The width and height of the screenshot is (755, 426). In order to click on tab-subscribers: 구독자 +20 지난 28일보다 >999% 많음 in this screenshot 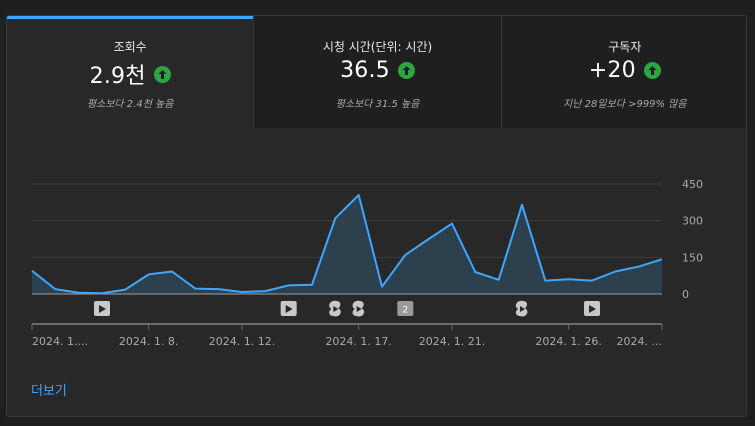, I will do `click(623, 72)`.